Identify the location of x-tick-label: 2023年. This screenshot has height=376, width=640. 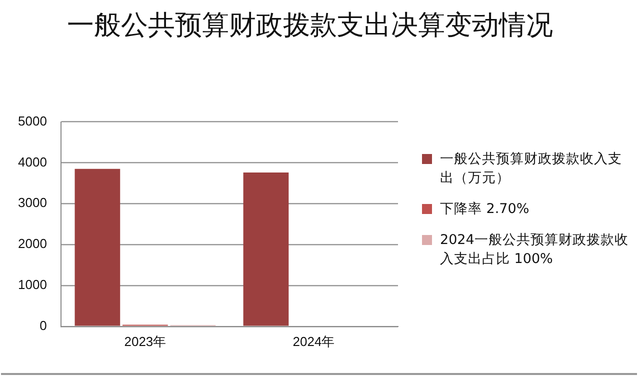
(145, 341).